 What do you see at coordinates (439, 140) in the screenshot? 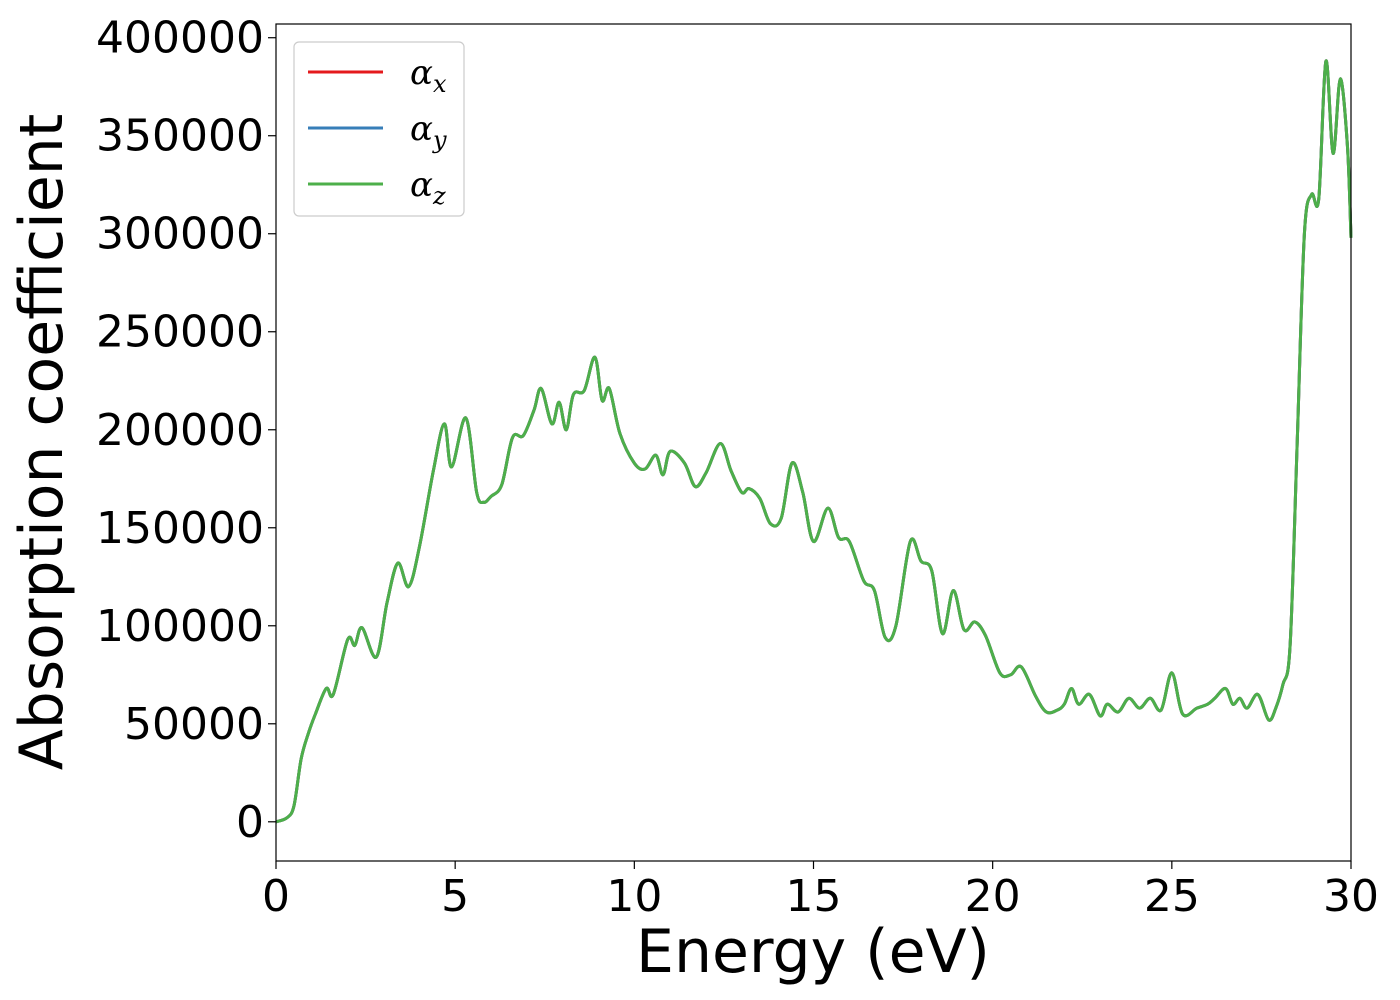
I see `legend-subscript: y` at bounding box center [439, 140].